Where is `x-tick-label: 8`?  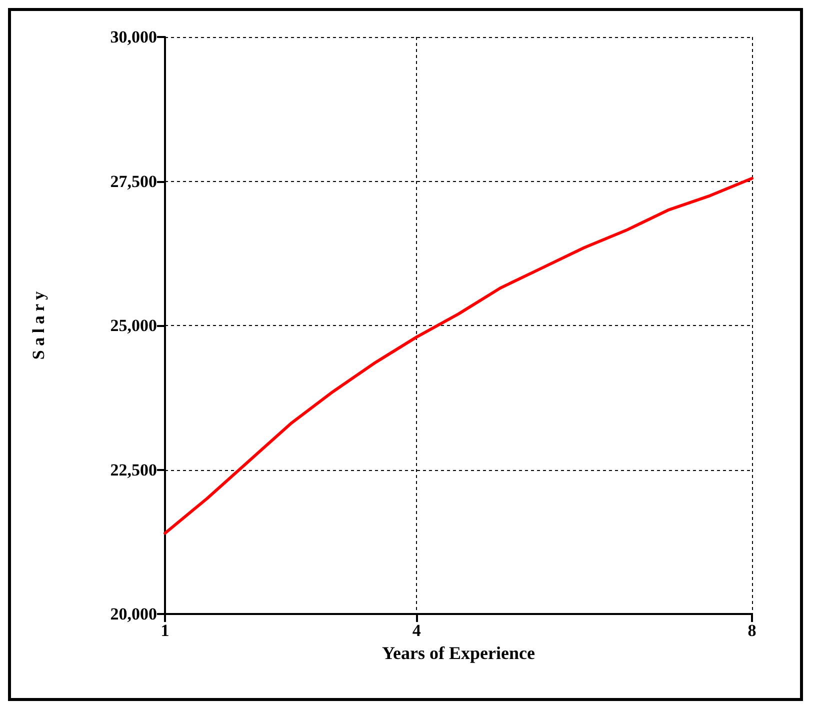 x-tick-label: 8 is located at coordinates (752, 630).